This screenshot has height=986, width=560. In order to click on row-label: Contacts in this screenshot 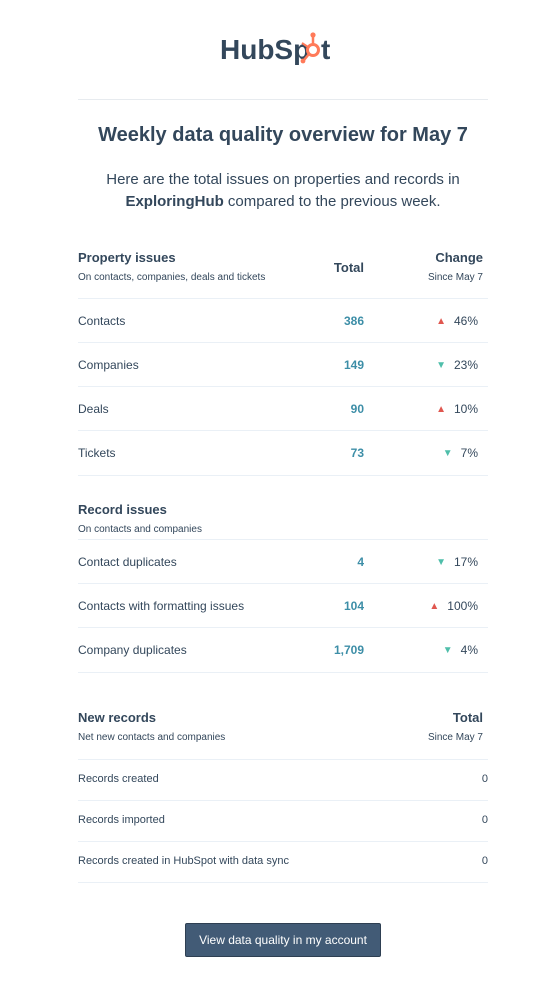, I will do `click(102, 321)`.